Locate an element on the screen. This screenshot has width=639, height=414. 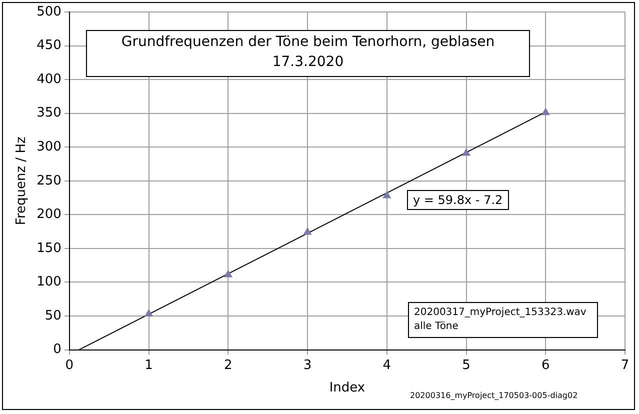
y-tick-label: 500 is located at coordinates (49, 12).